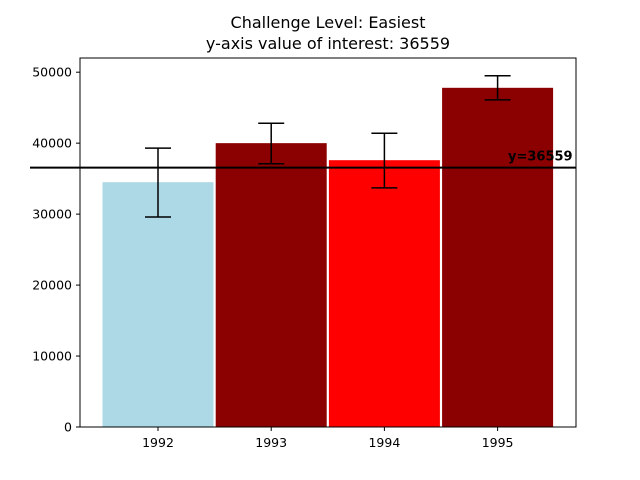  I want to click on bar-1993, so click(271, 285).